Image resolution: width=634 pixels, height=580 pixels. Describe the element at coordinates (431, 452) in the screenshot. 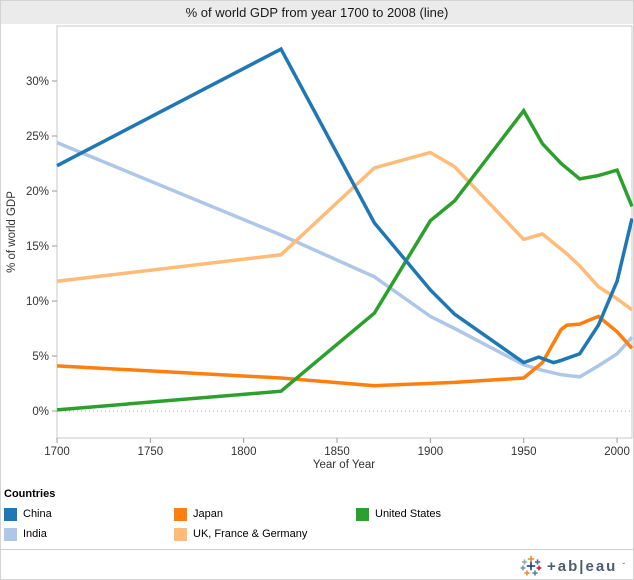

I see `x-tick-label: 1900` at that location.